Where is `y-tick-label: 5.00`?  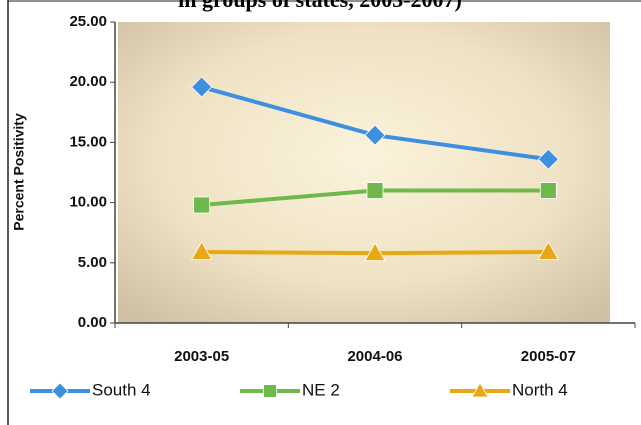
y-tick-label: 5.00 is located at coordinates (92, 262).